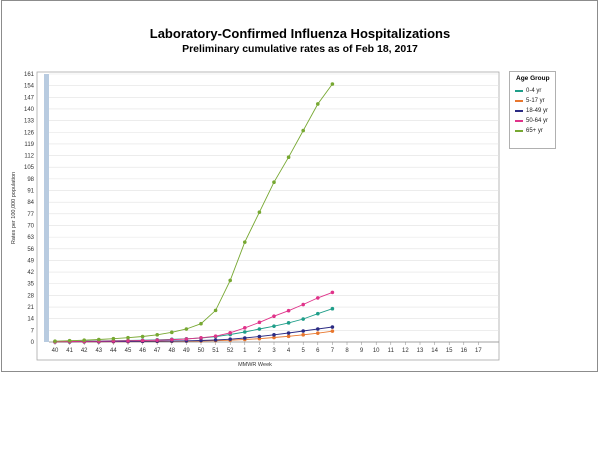 The width and height of the screenshot is (600, 450). Describe the element at coordinates (29, 75) in the screenshot. I see `y-tick-label: 161` at that location.